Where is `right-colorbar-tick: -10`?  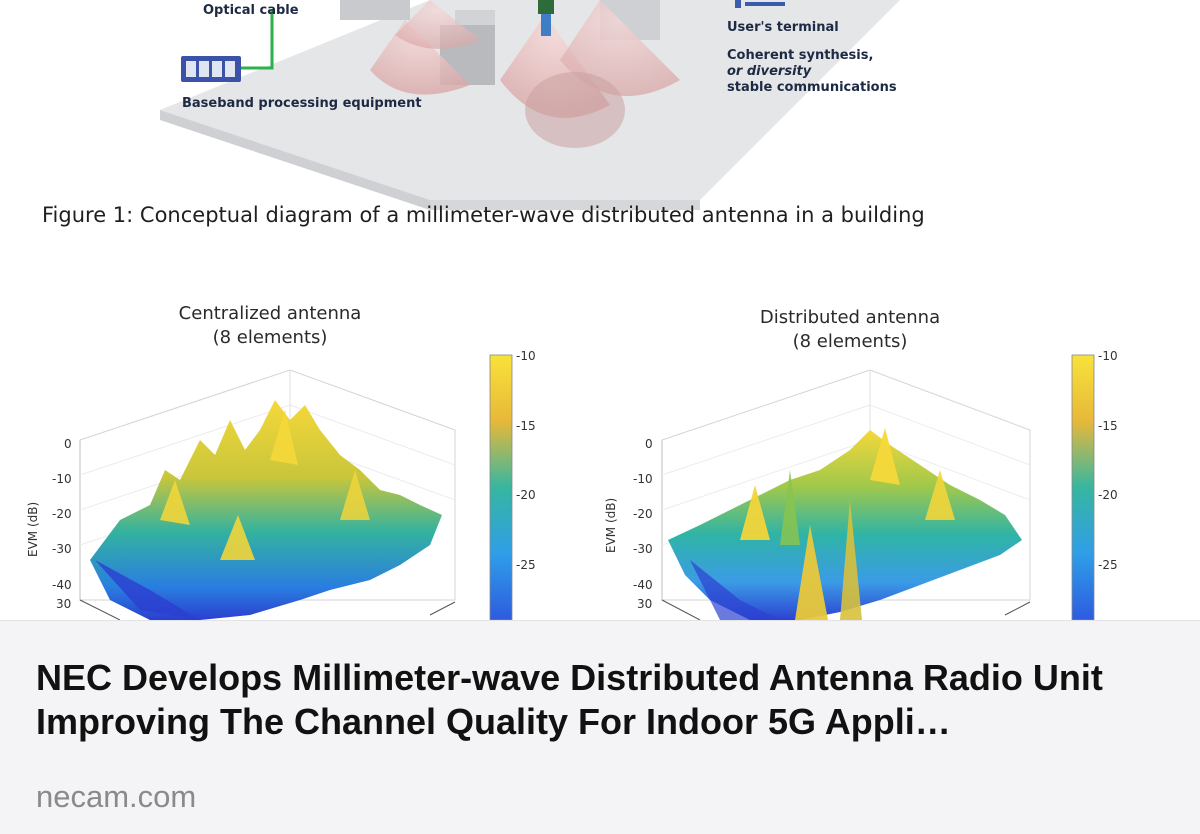
right-colorbar-tick: -10 is located at coordinates (1108, 356).